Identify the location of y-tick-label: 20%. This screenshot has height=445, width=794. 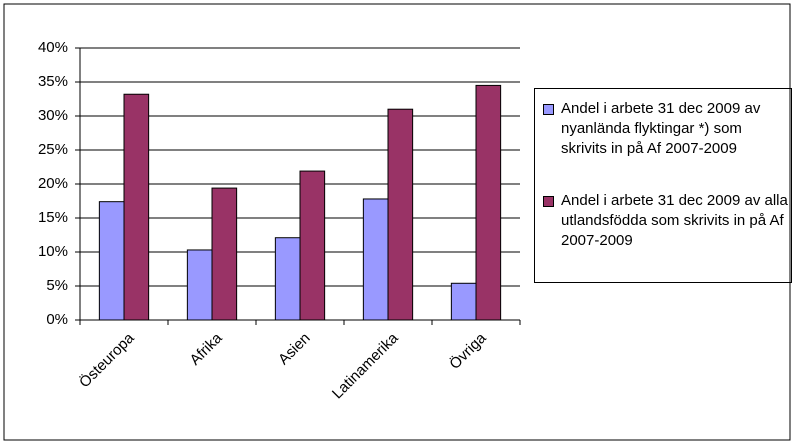
(53, 183).